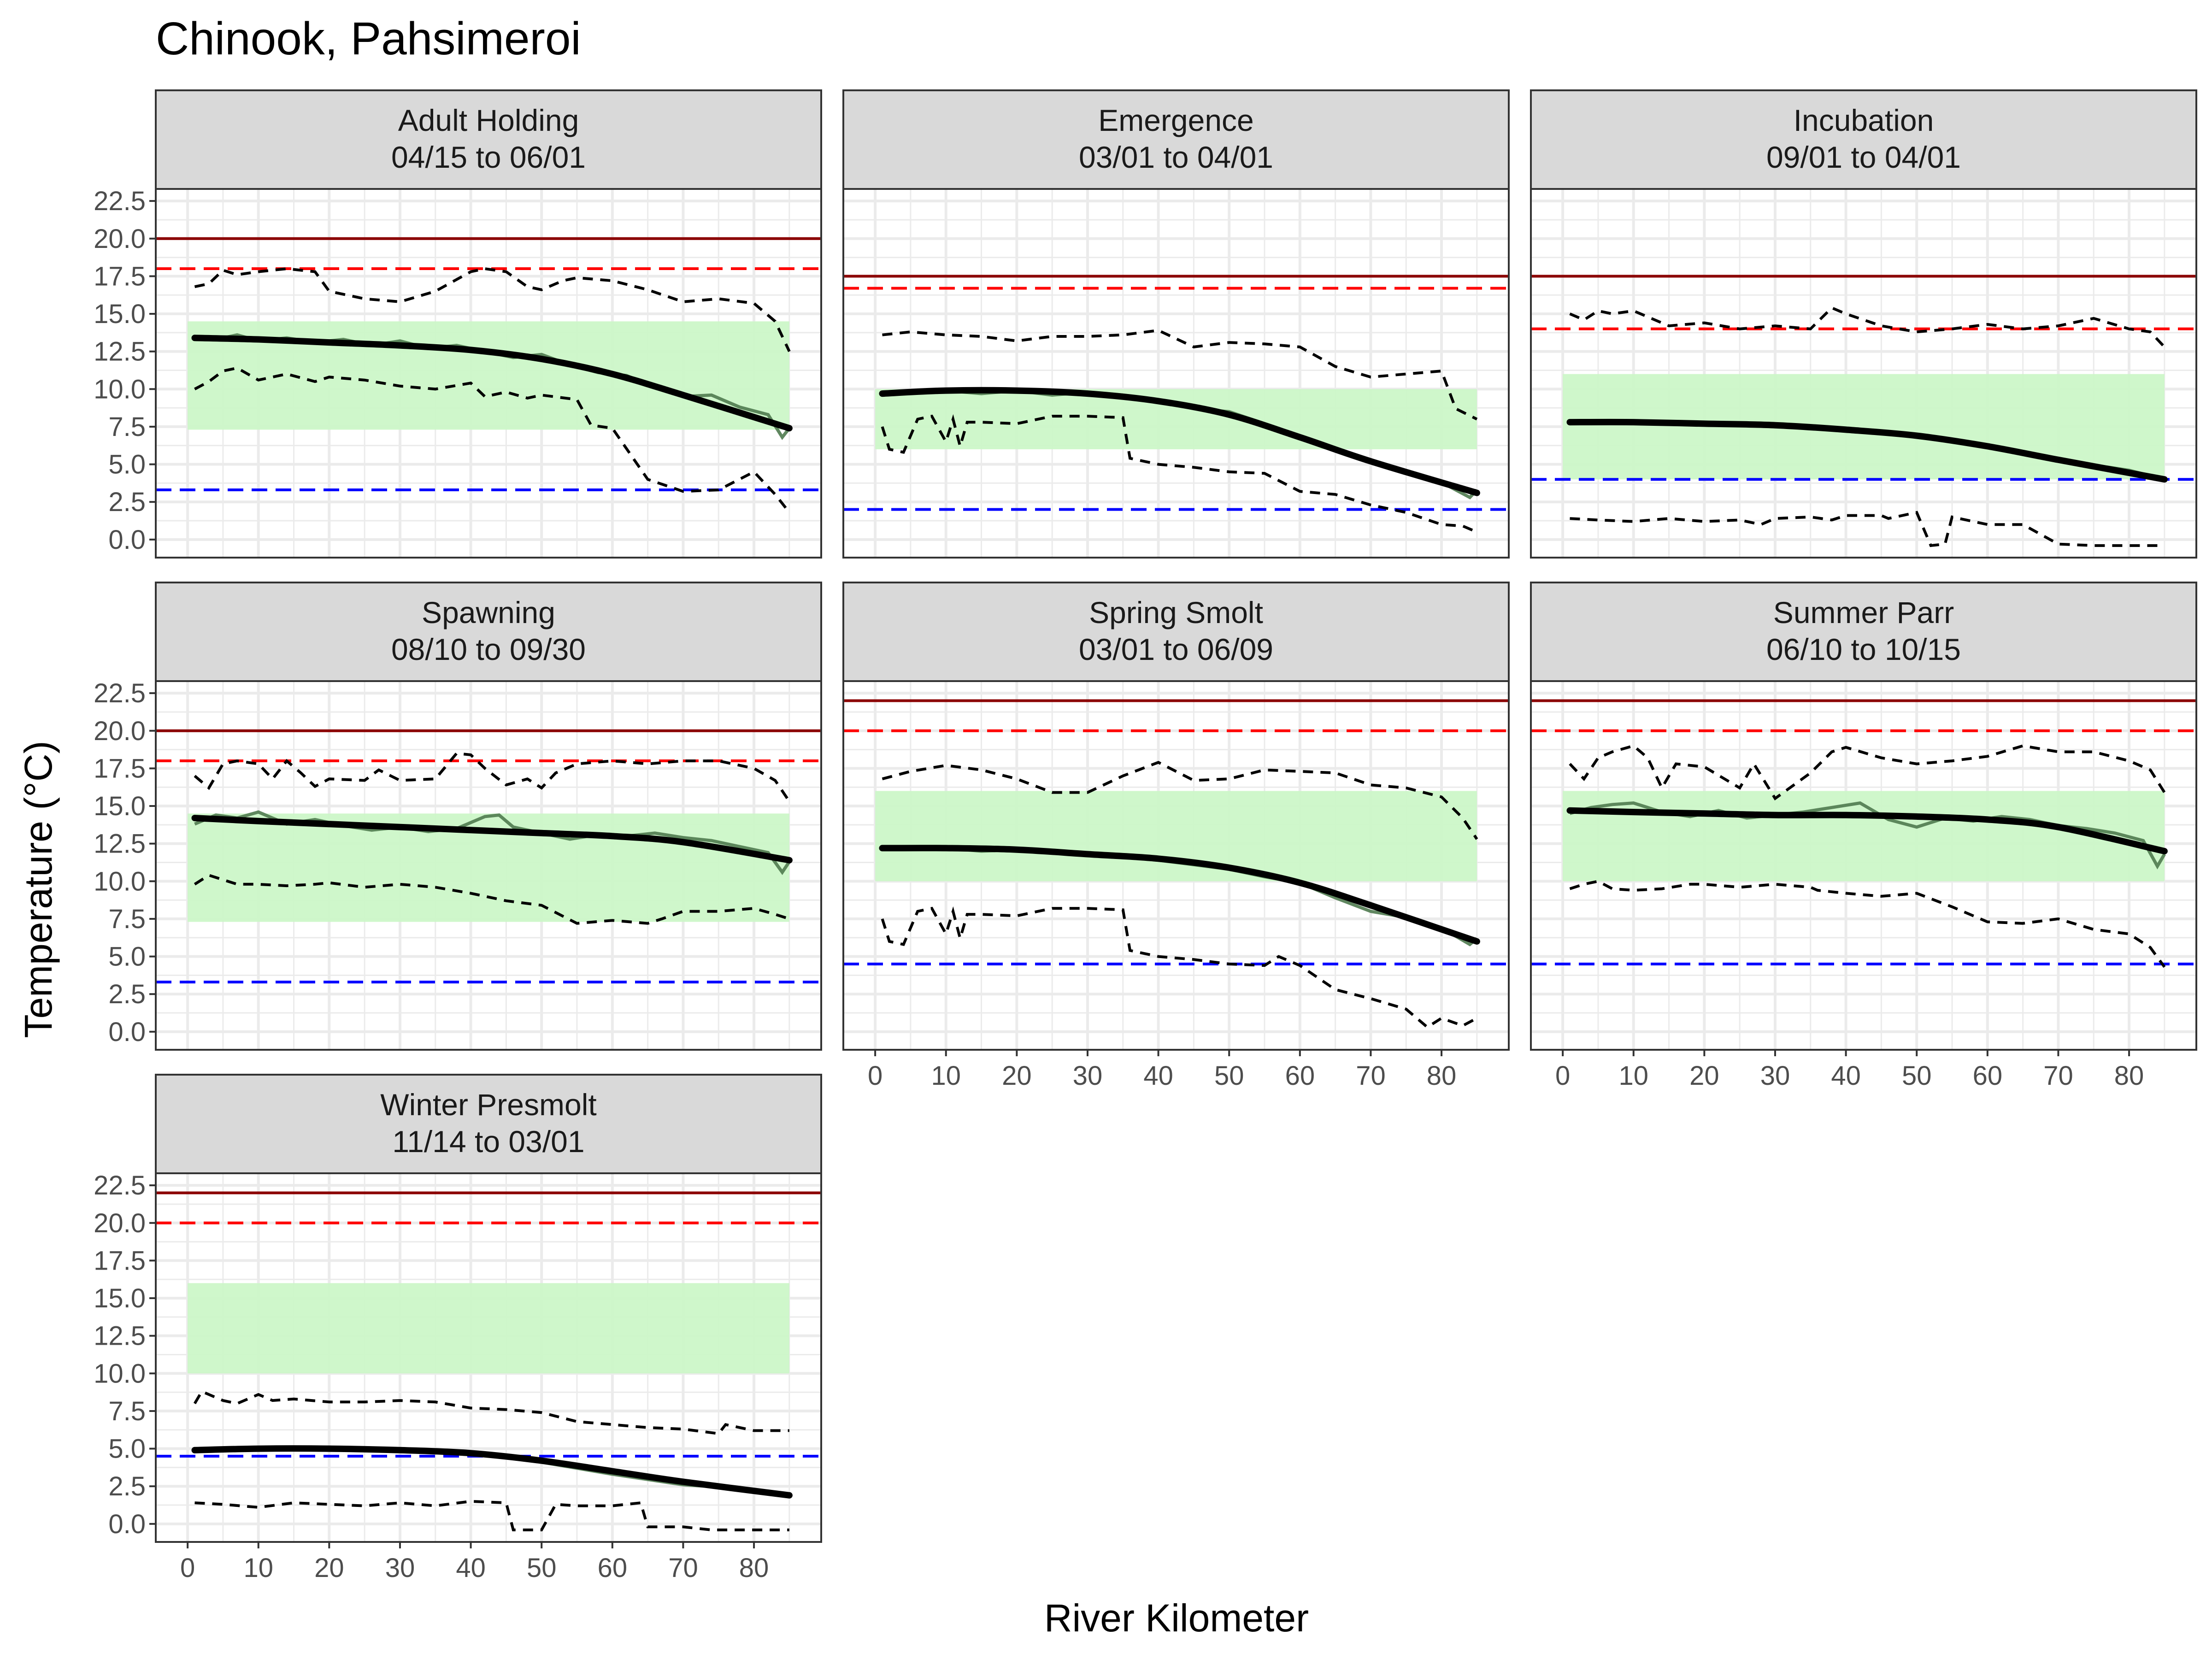 The width and height of the screenshot is (2212, 1659). Describe the element at coordinates (488, 649) in the screenshot. I see `strip-date-label: 08/10 to 09/30` at that location.